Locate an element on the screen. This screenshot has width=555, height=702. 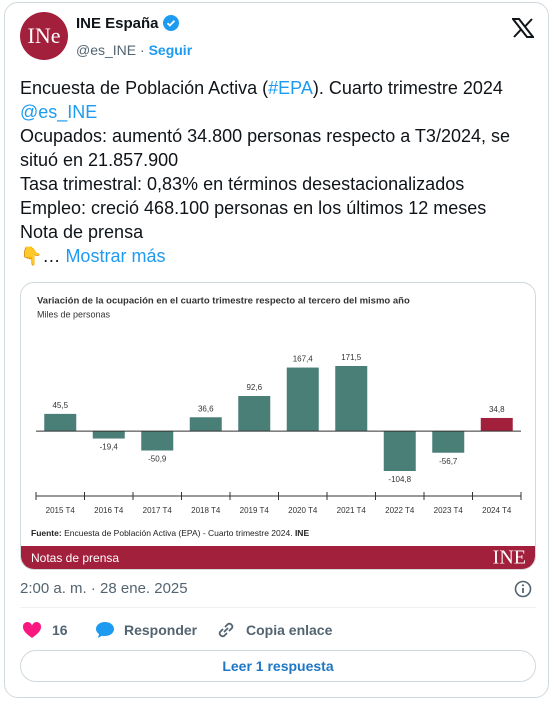
value-label: -104,8 is located at coordinates (399, 479).